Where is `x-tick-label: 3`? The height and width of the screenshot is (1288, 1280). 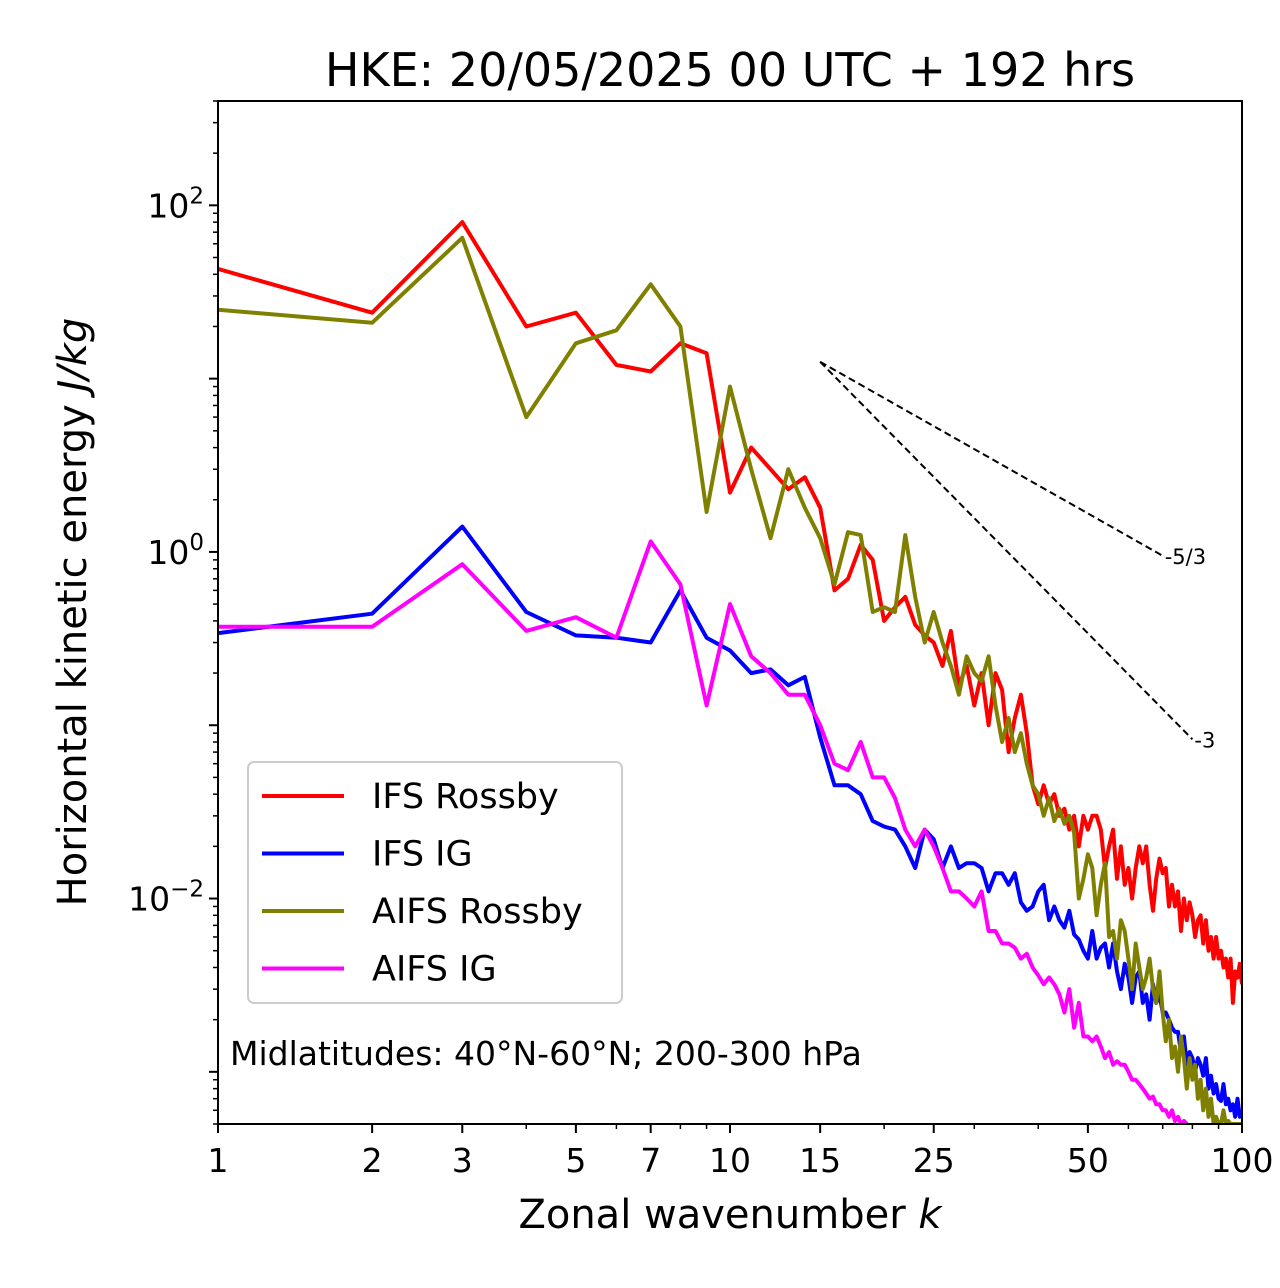 x-tick-label: 3 is located at coordinates (462, 1160).